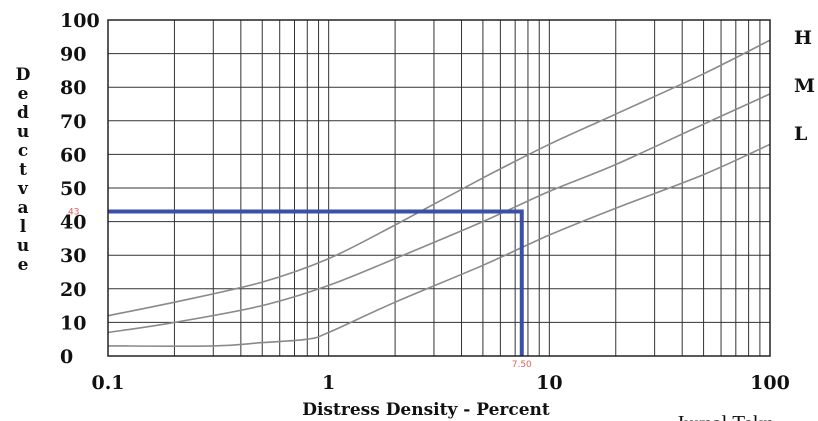  I want to click on series-label-h: H, so click(803, 38).